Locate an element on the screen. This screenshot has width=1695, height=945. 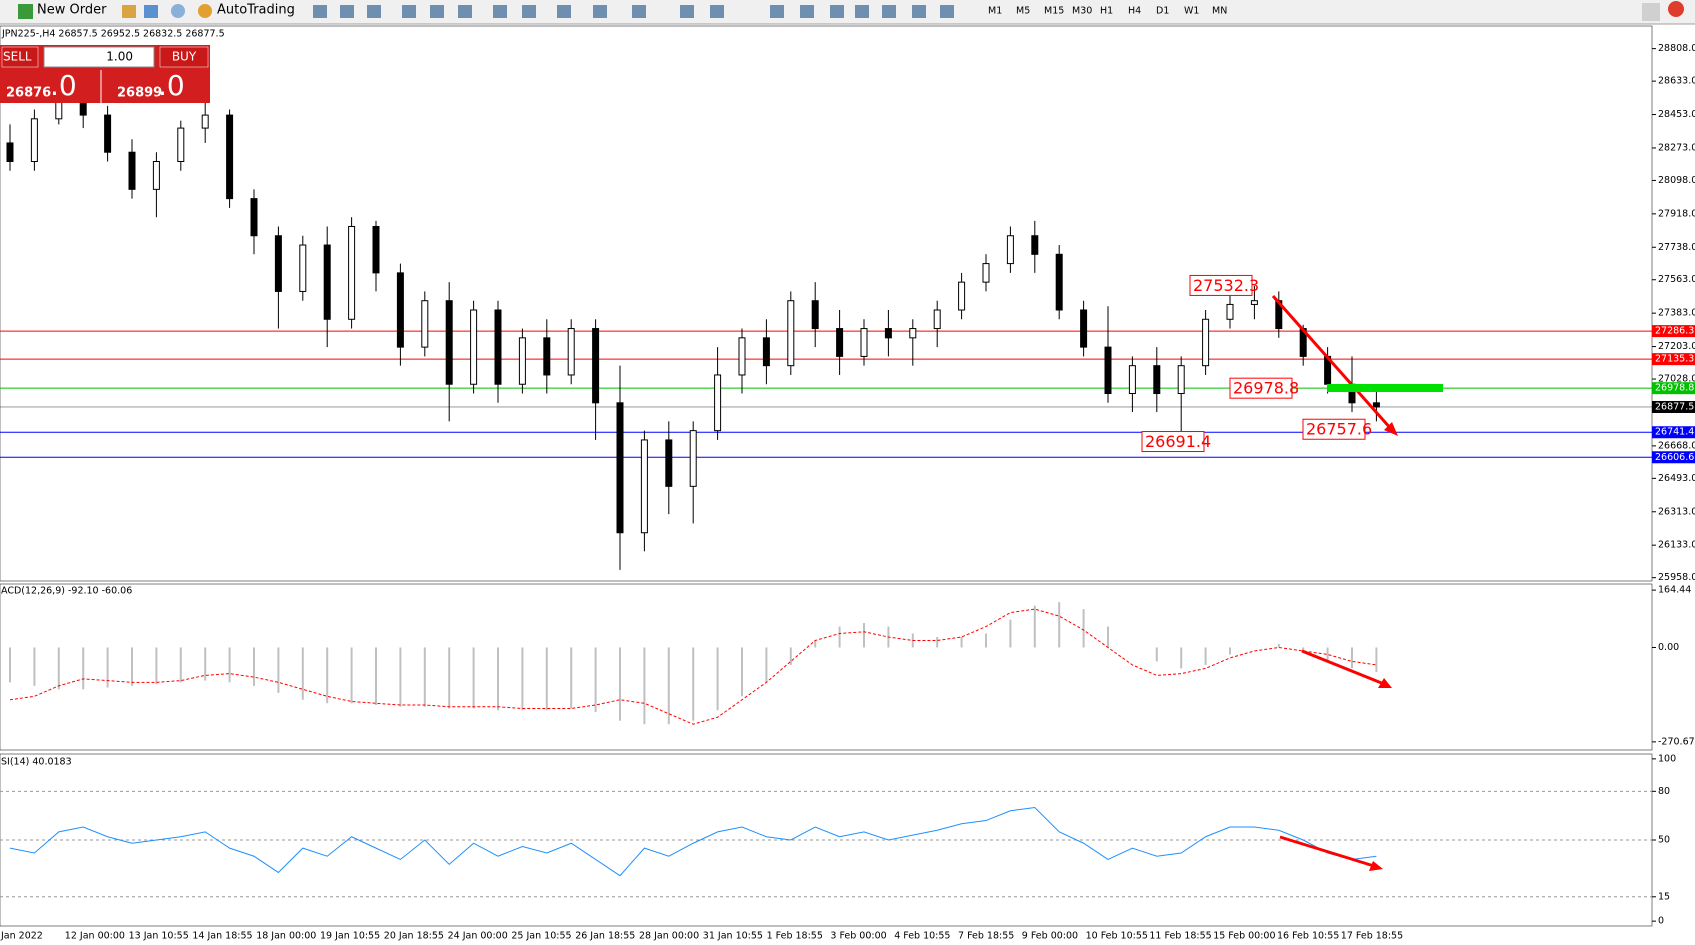
buy-button is located at coordinates (184, 57).